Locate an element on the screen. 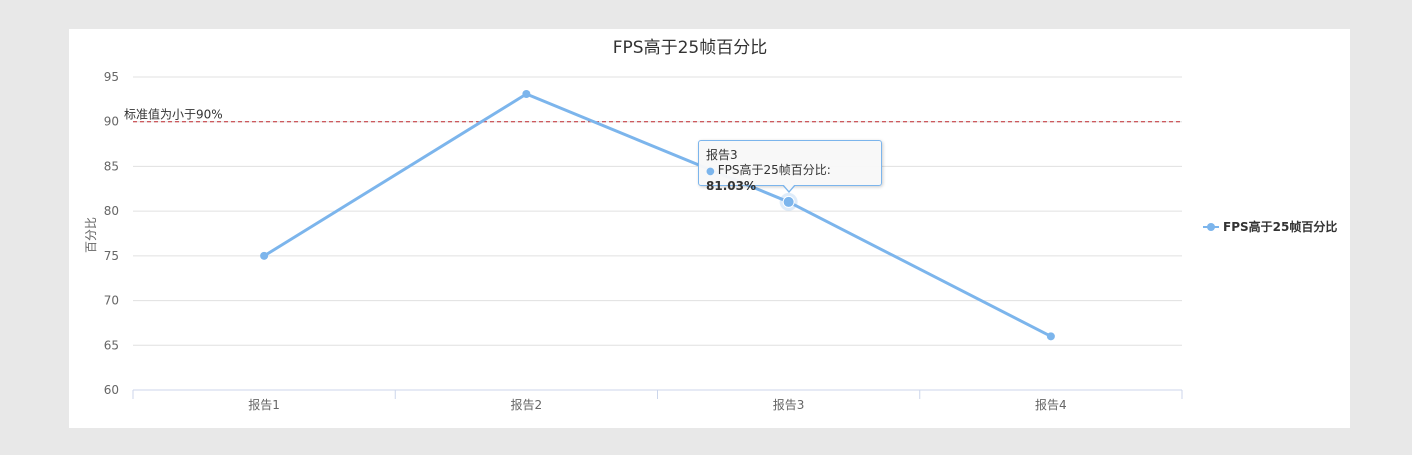 The height and width of the screenshot is (455, 1412). tooltip: 报告3 ● FPS高于25帧百分比: 81.03% is located at coordinates (790, 166).